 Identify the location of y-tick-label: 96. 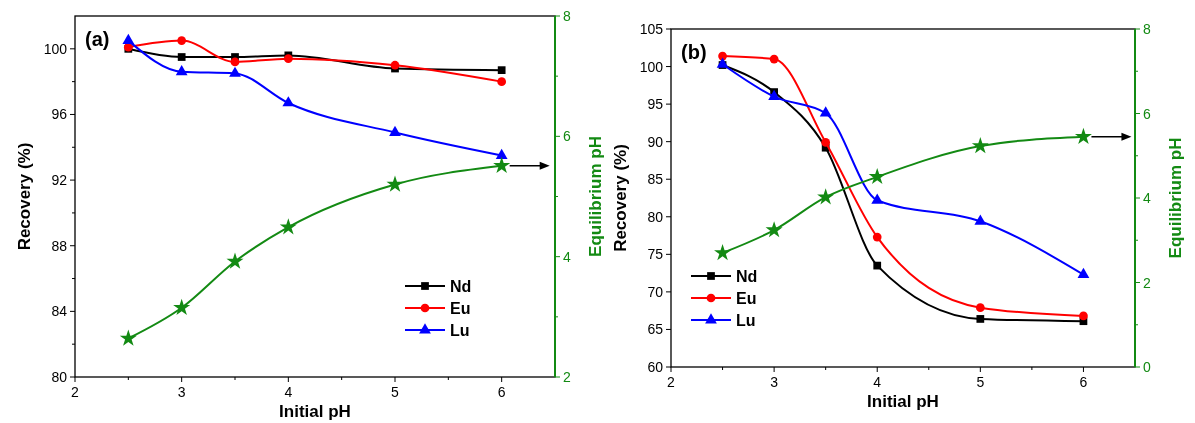
(59, 114).